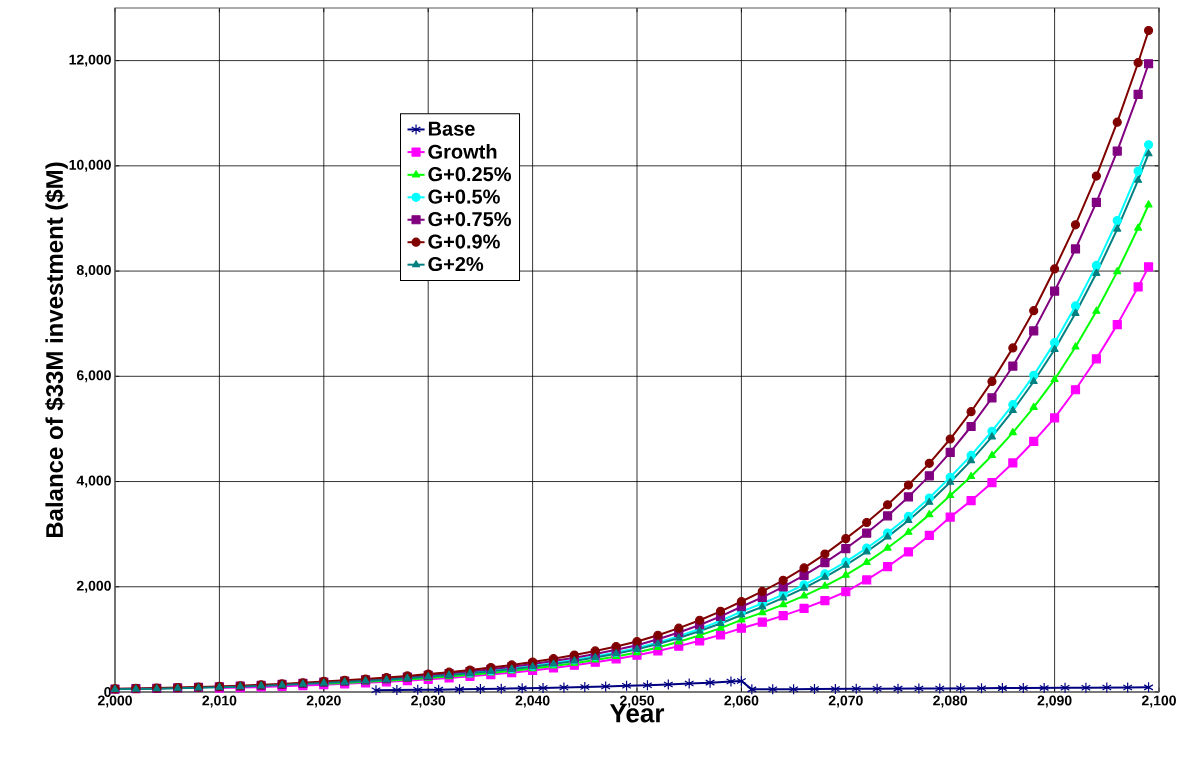 The height and width of the screenshot is (766, 1199). What do you see at coordinates (469, 219) in the screenshot?
I see `legend-label: G+0.75%` at bounding box center [469, 219].